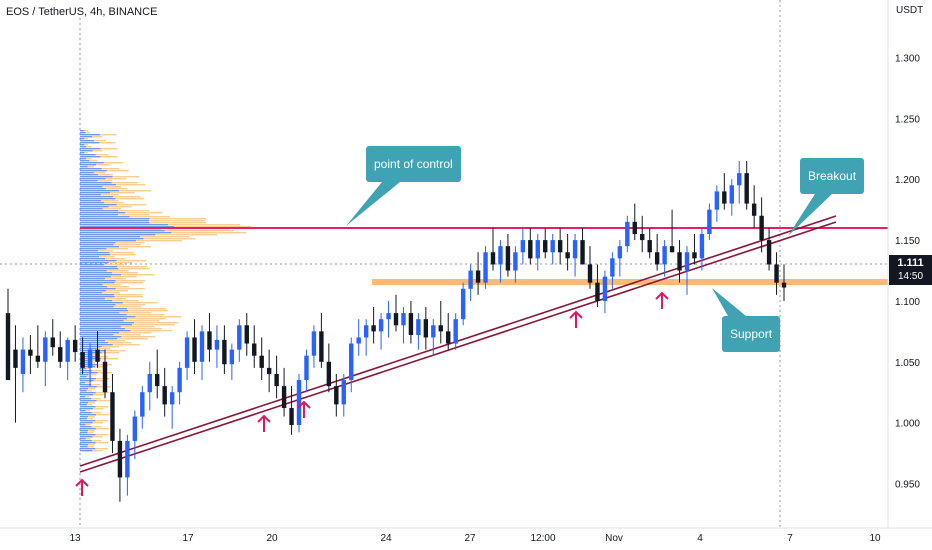  I want to click on price-scale-unit: USDT, so click(910, 10).